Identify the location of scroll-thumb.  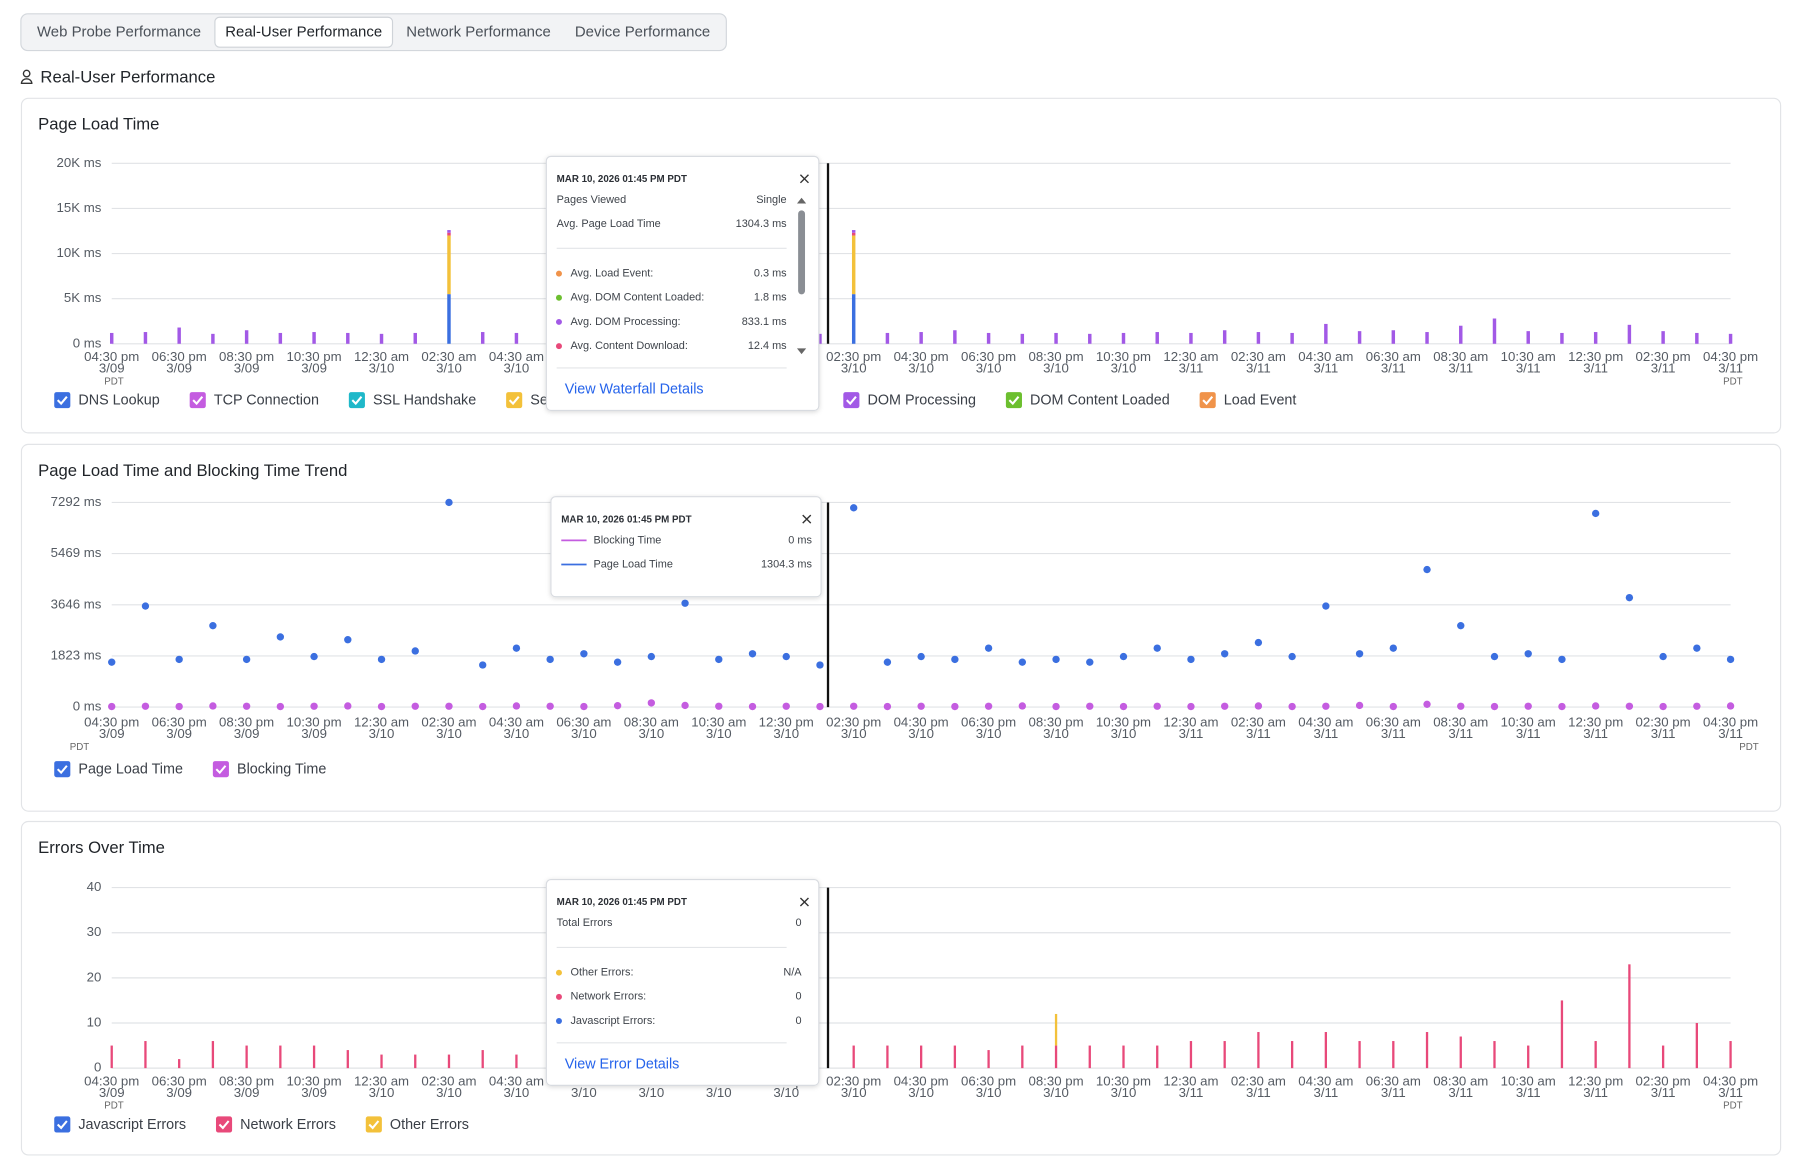
(802, 252).